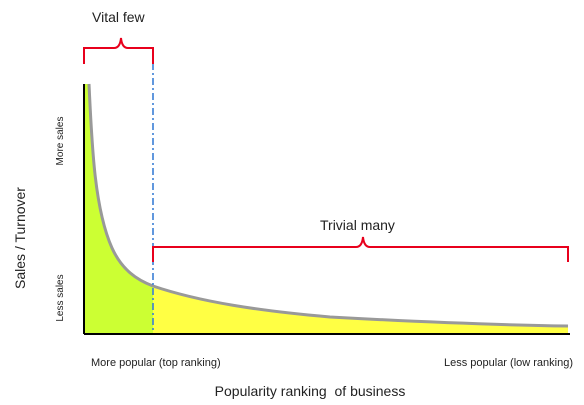  Describe the element at coordinates (119, 17) in the screenshot. I see `vital-few-label: Vital few` at that location.